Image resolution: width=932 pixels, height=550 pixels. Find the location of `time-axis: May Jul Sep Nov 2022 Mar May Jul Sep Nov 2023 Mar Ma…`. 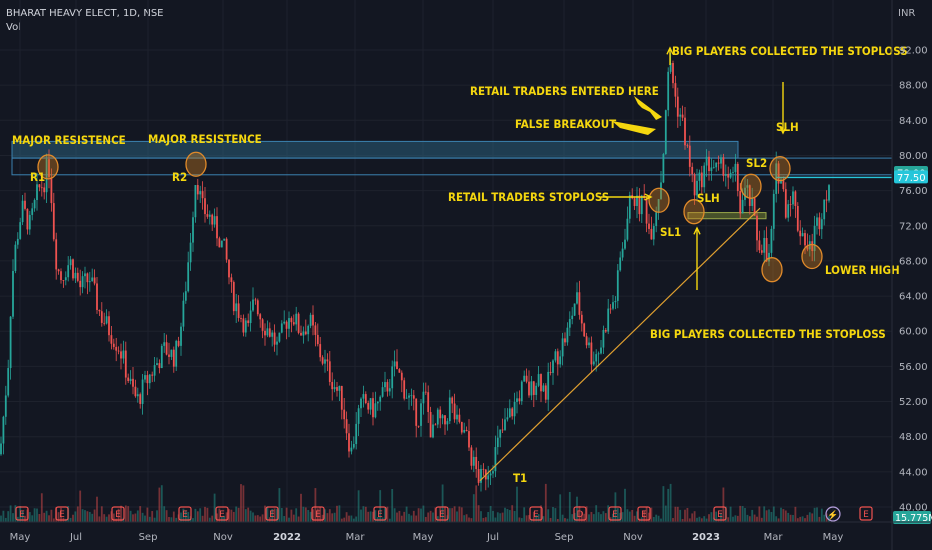

time-axis: May Jul Sep Nov 2022 Mar May Jul Sep Nov 2023 Mar Ma… is located at coordinates (466, 532).